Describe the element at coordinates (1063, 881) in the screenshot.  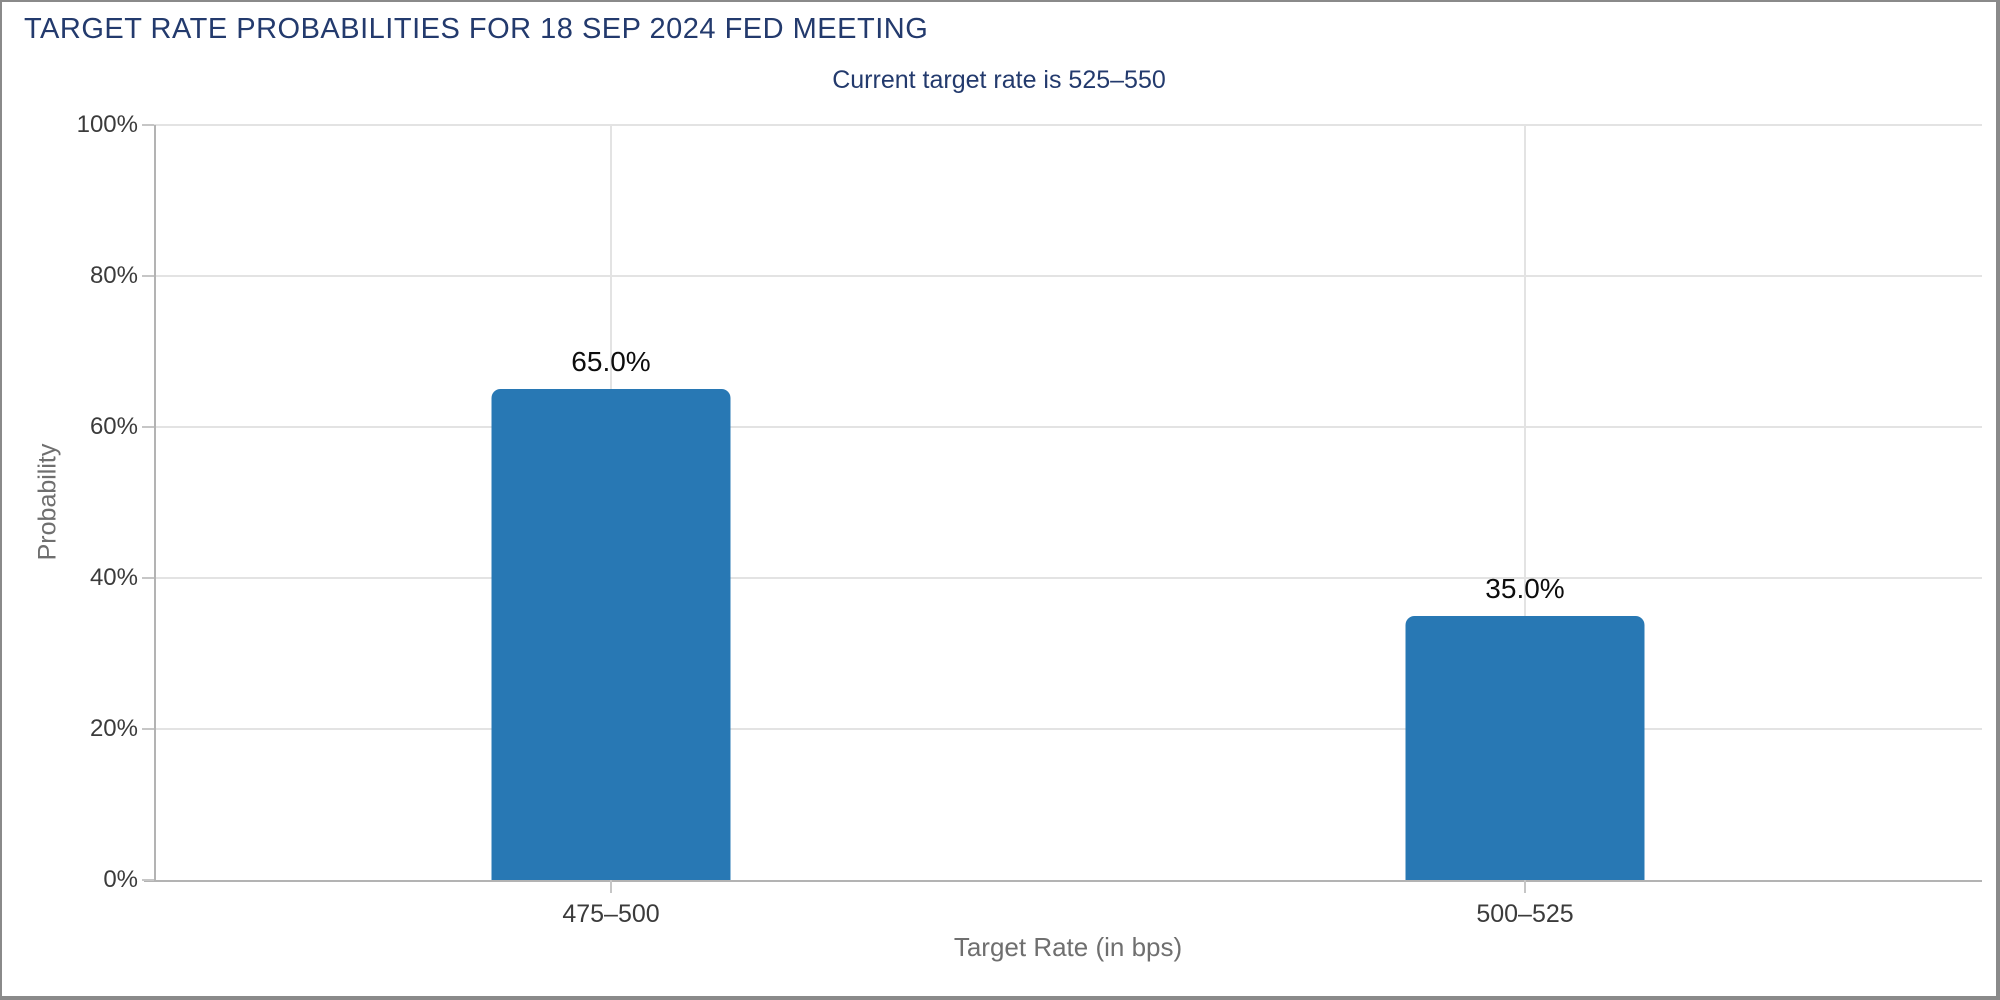
I see `x-axis-line` at that location.